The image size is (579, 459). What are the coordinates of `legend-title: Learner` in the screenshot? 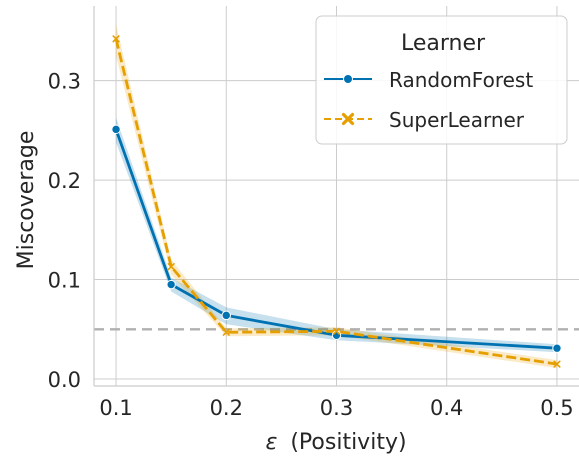 It's located at (443, 43).